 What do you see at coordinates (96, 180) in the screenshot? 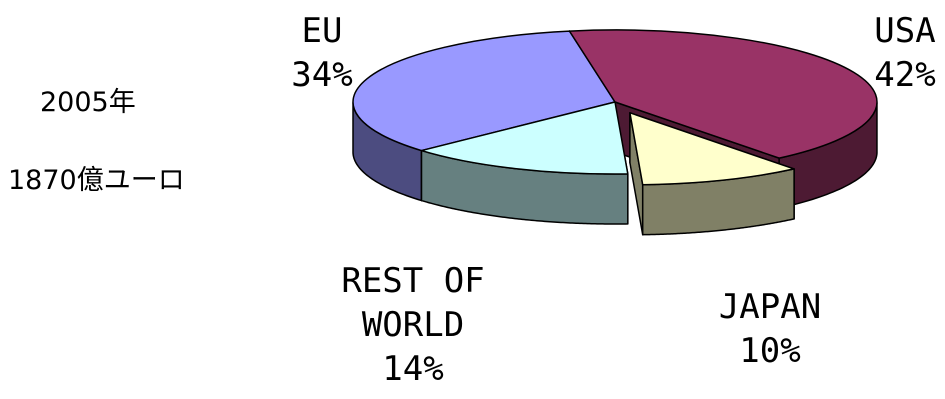
I see `total-note: 1870億ユーロ` at bounding box center [96, 180].